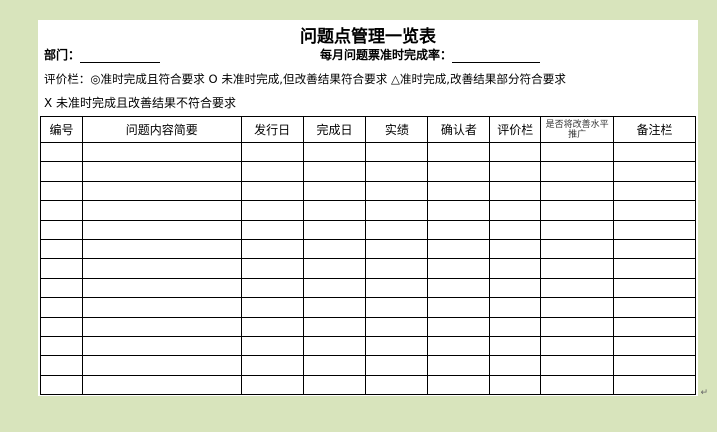 The width and height of the screenshot is (717, 432). Describe the element at coordinates (120, 62) in the screenshot. I see `department-blank` at that location.